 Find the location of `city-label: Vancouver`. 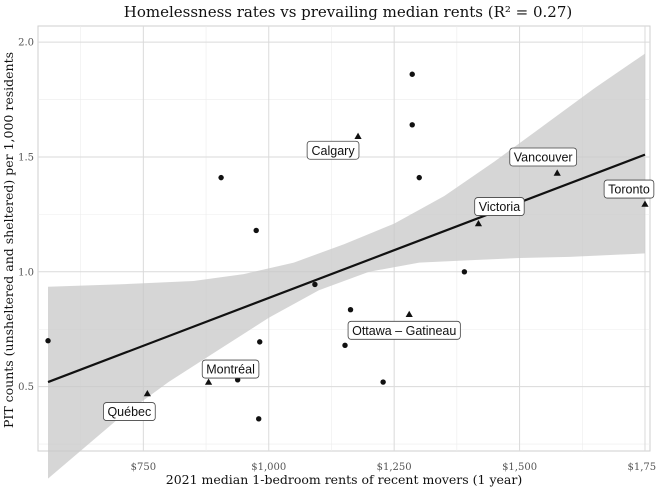

city-label: Vancouver is located at coordinates (543, 157).